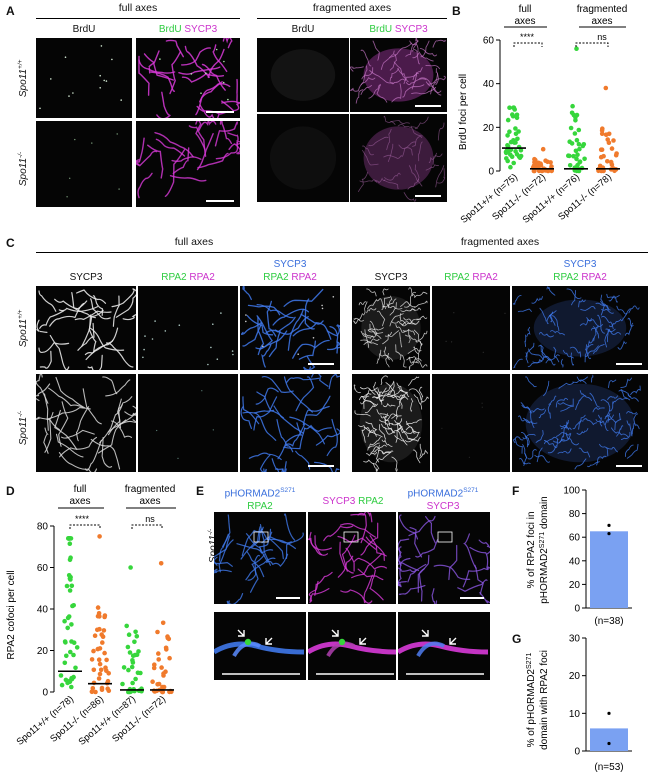  What do you see at coordinates (398, 75) in the screenshot?
I see `nucleus-haze` at bounding box center [398, 75].